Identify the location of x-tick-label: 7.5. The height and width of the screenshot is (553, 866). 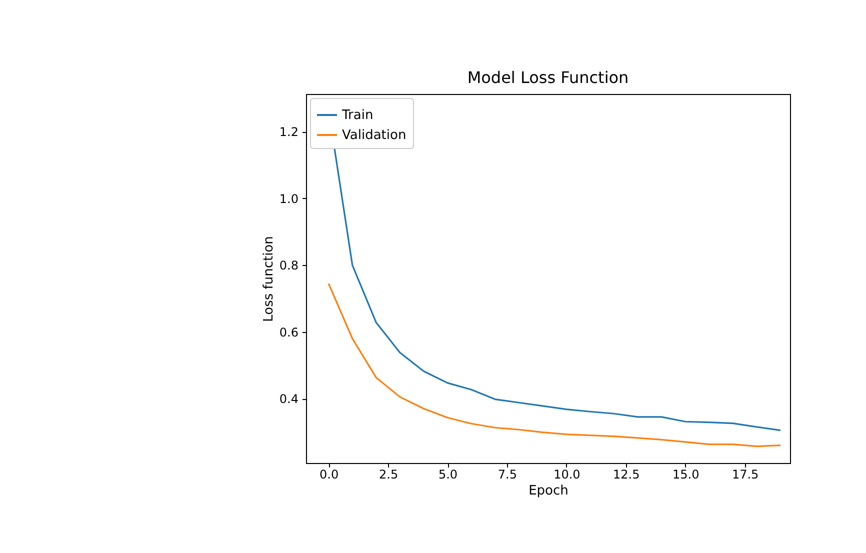
(508, 475).